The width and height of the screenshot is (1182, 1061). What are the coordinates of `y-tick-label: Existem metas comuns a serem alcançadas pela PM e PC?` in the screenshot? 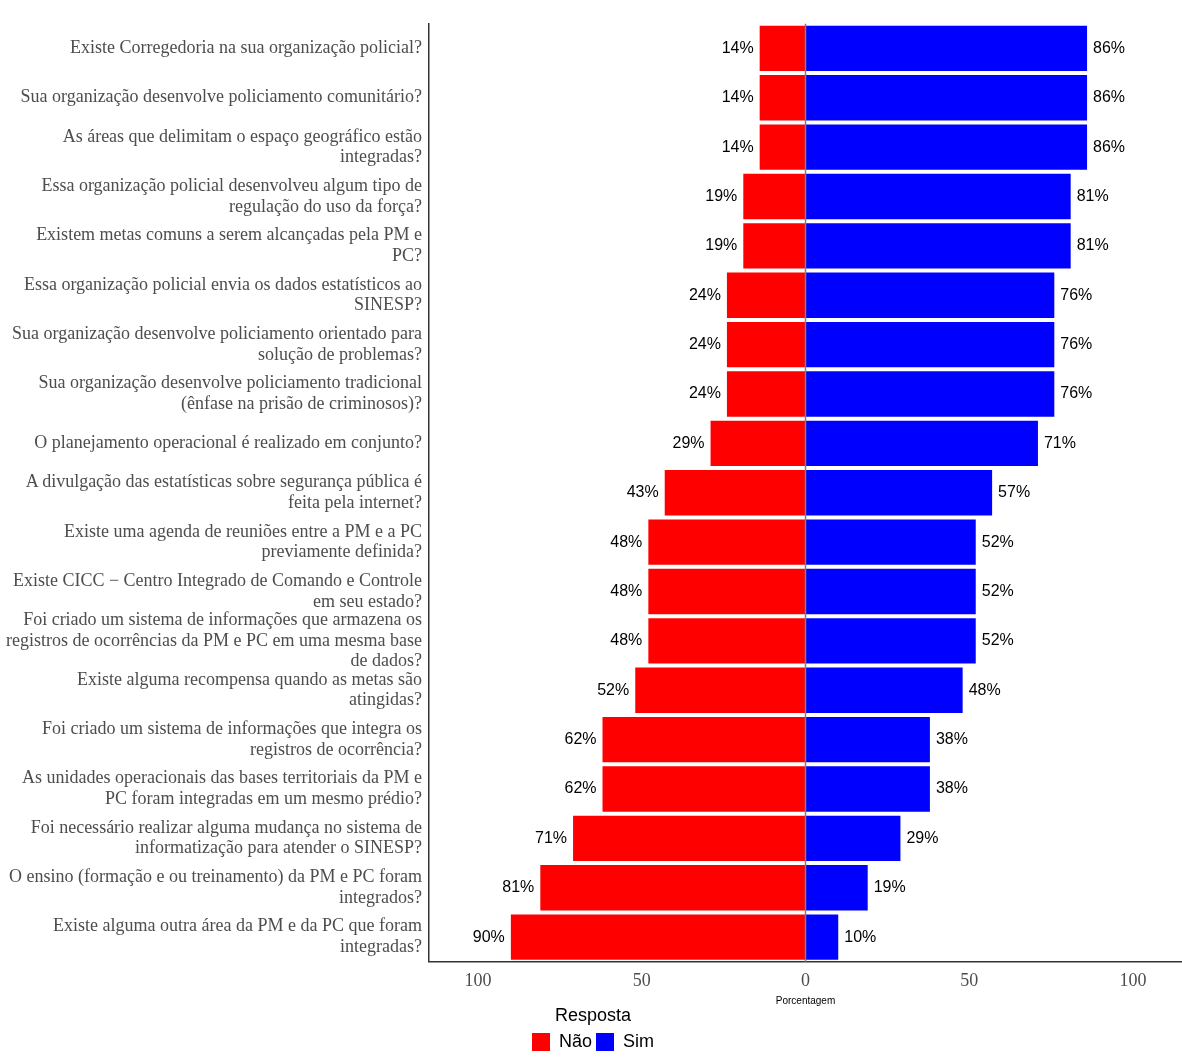 It's located at (229, 244).